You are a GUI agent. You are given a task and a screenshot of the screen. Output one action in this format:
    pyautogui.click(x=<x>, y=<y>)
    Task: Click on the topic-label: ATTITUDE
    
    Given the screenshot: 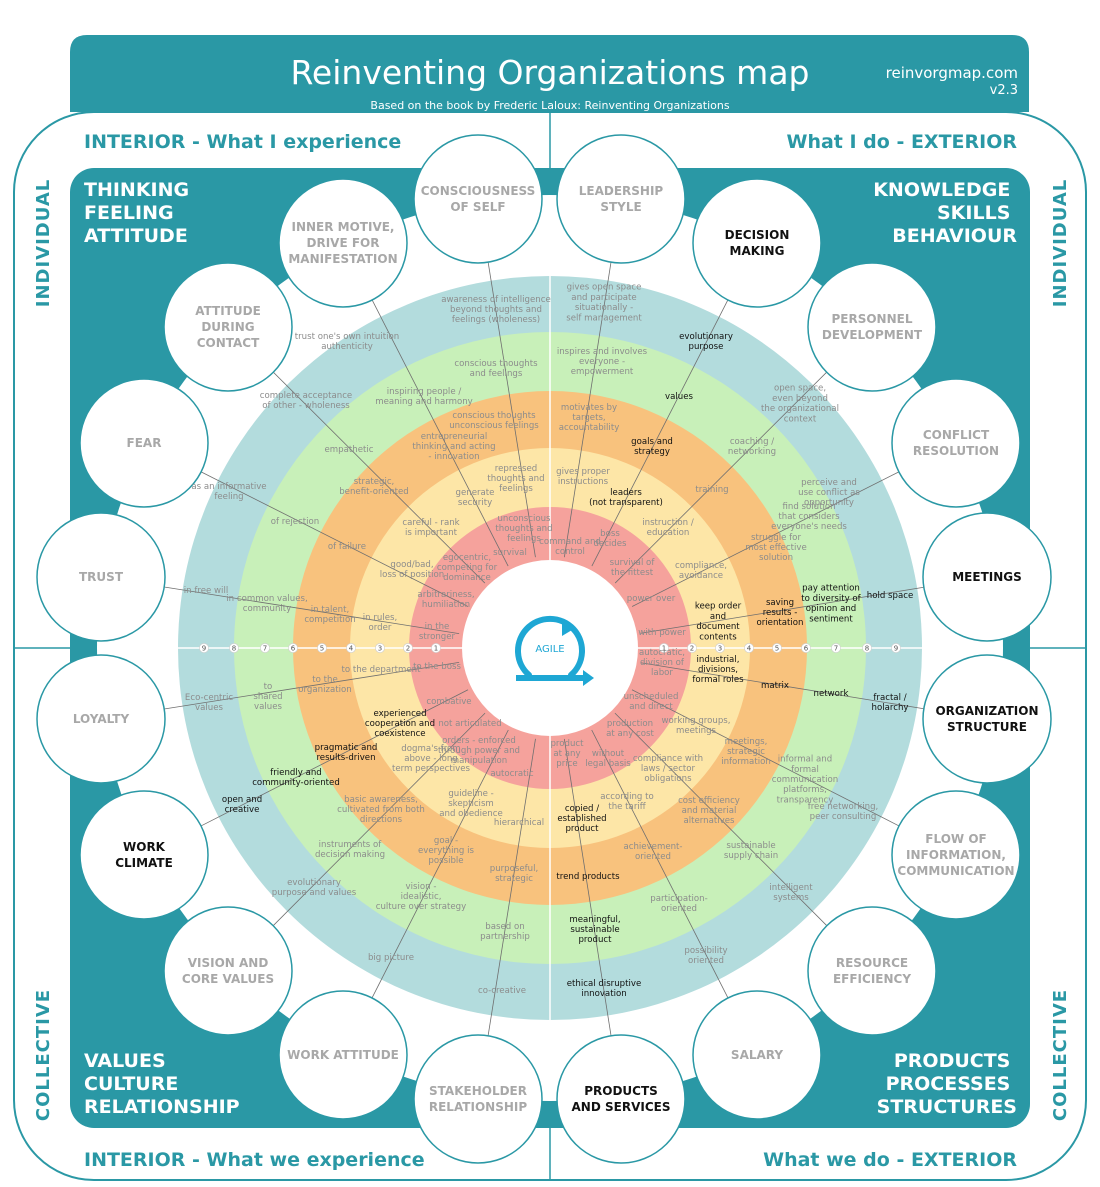 What is the action you would take?
    pyautogui.click(x=228, y=311)
    